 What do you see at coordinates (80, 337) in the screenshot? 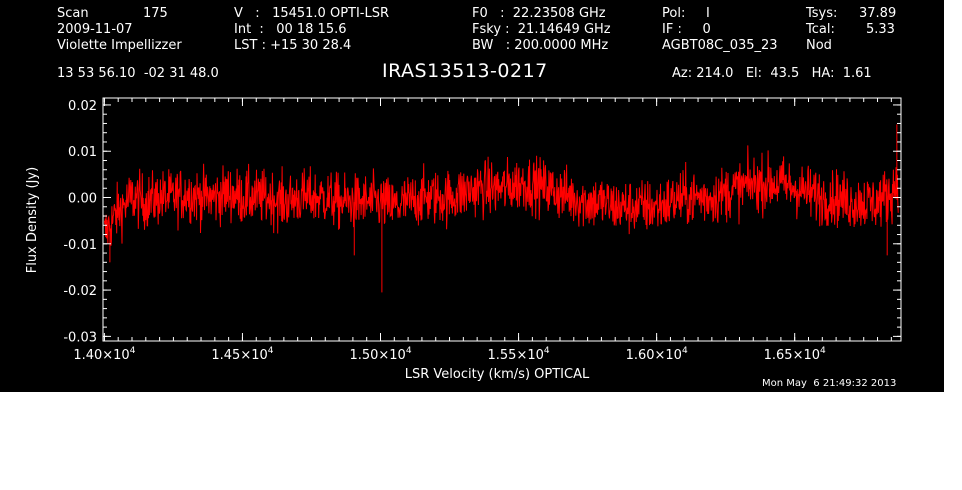
I see `y-tick-label: -0.03` at bounding box center [80, 337].